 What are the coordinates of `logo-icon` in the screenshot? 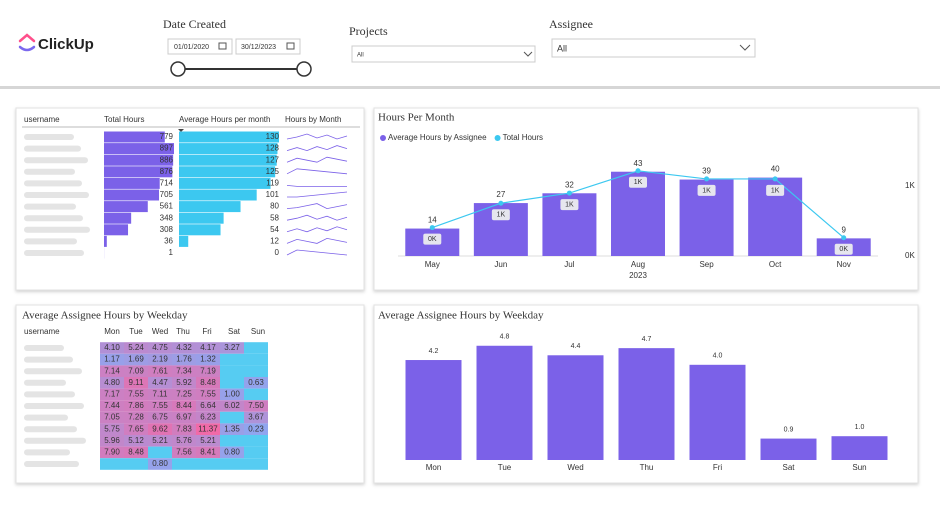 It's located at (27, 42).